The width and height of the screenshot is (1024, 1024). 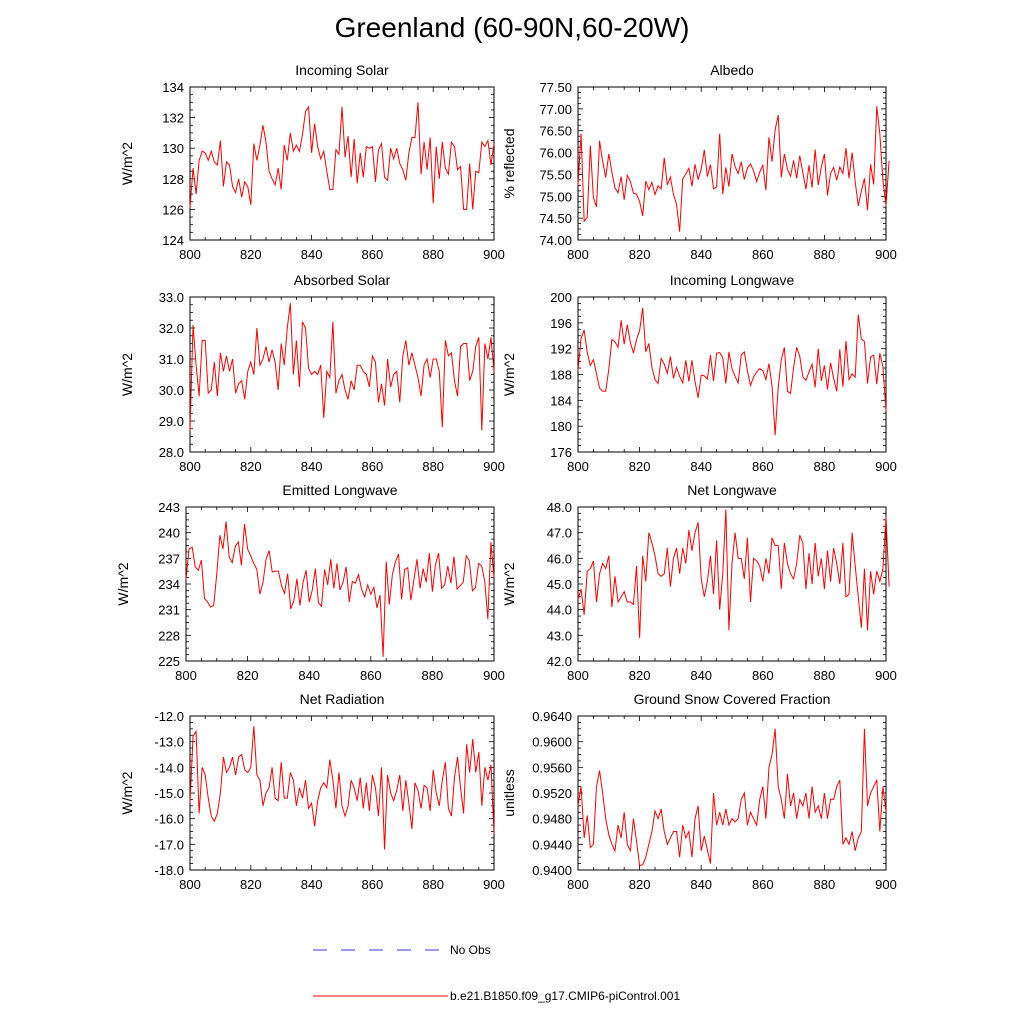 I want to click on y-axis-label: % reflected, so click(x=509, y=163).